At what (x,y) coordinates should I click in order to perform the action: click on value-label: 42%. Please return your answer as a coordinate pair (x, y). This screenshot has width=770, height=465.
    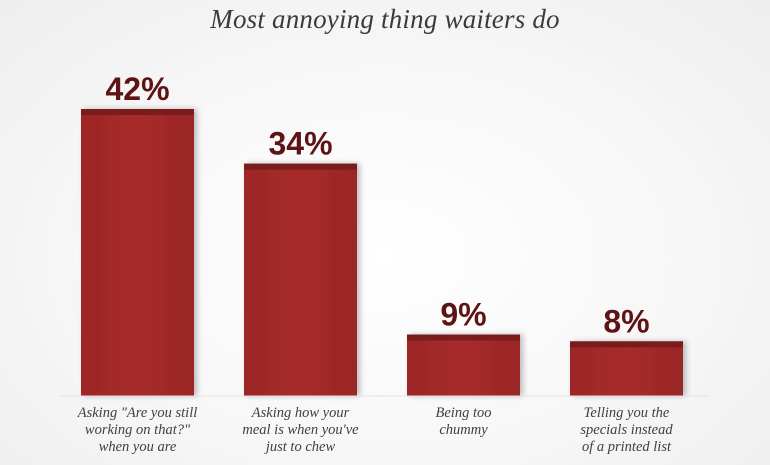
    Looking at the image, I should click on (137, 89).